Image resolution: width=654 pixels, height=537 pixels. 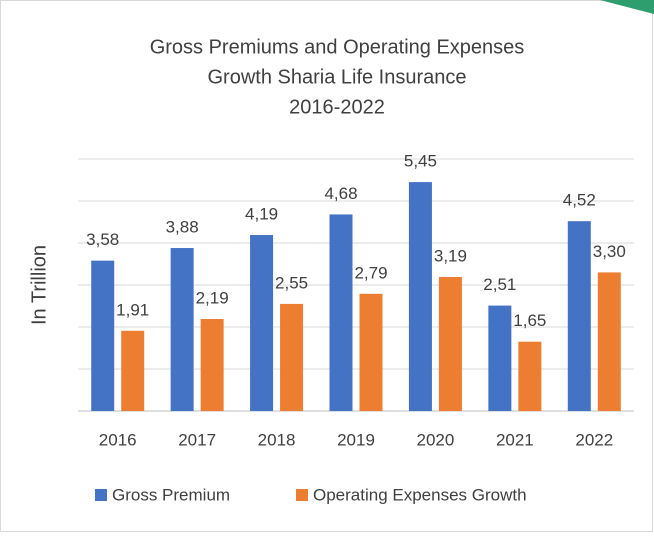 What do you see at coordinates (277, 439) in the screenshot?
I see `x-tick-label: 2018` at bounding box center [277, 439].